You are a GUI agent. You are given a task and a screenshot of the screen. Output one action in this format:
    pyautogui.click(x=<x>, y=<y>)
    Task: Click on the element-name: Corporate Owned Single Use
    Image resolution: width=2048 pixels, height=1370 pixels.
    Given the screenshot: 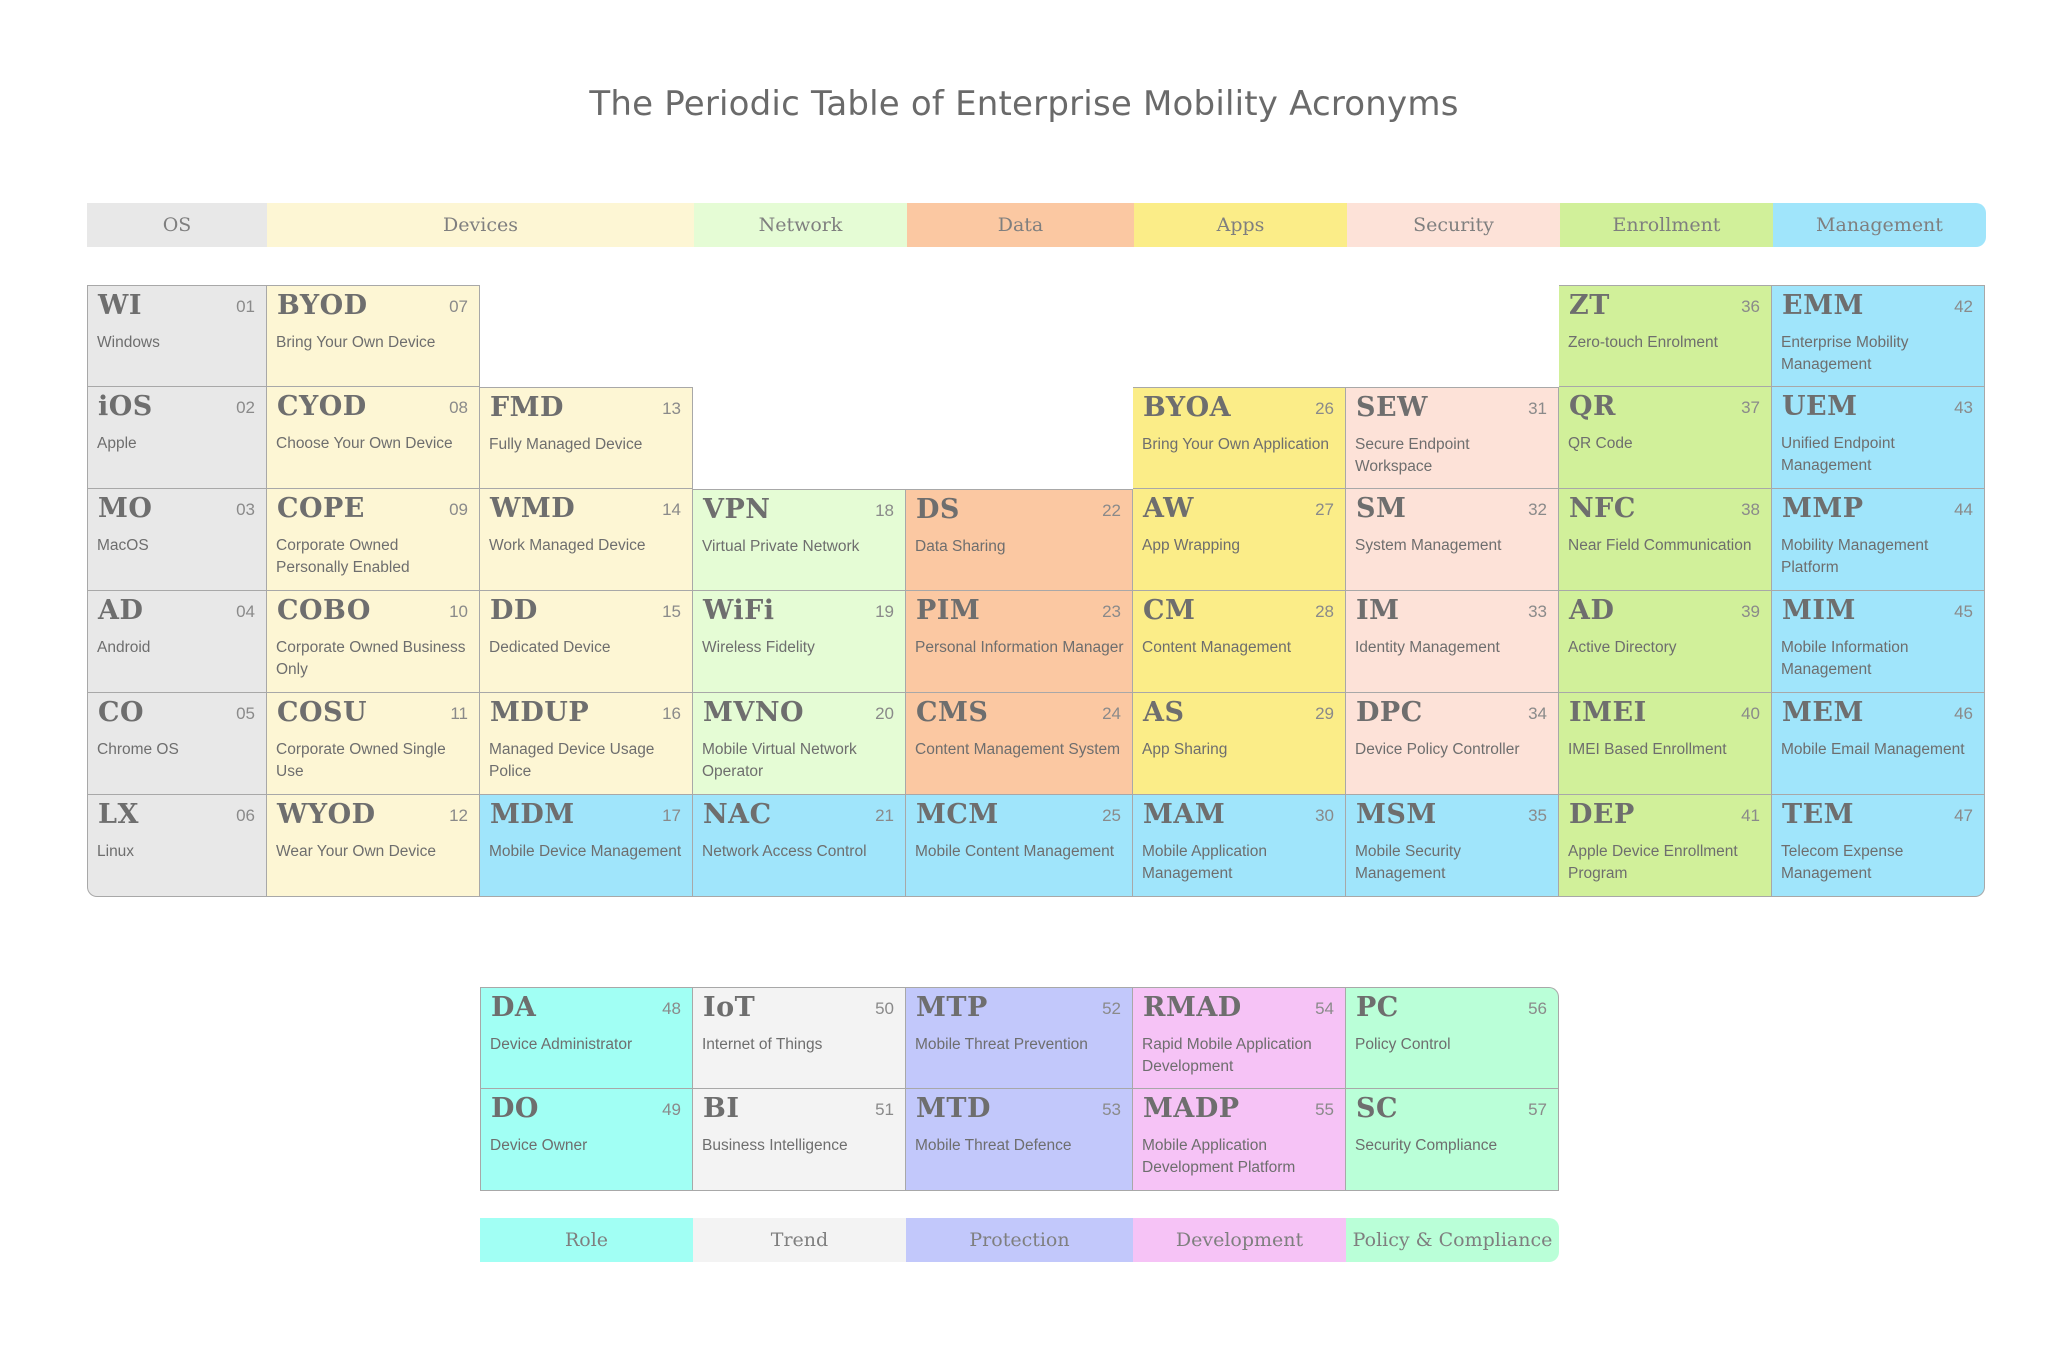 What is the action you would take?
    pyautogui.click(x=361, y=760)
    